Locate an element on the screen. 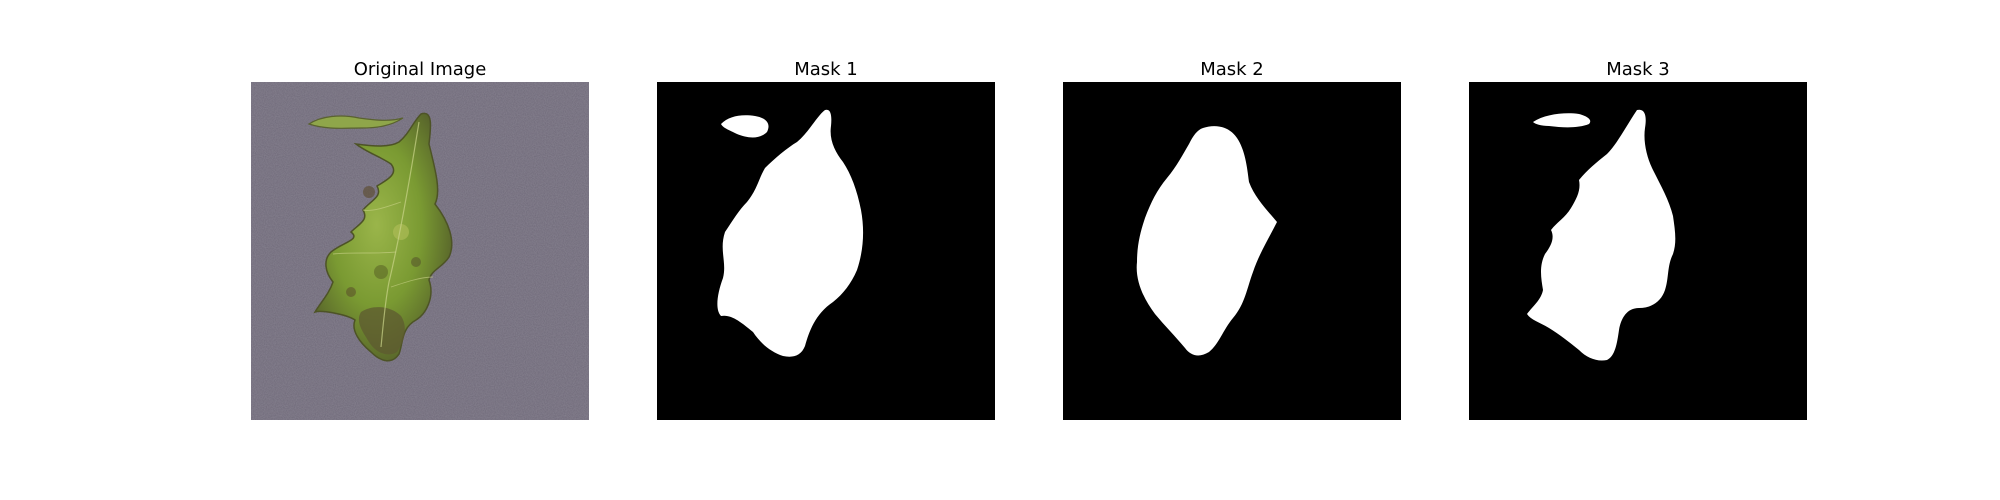  panel-mask-1: Mask 1 is located at coordinates (826, 239).